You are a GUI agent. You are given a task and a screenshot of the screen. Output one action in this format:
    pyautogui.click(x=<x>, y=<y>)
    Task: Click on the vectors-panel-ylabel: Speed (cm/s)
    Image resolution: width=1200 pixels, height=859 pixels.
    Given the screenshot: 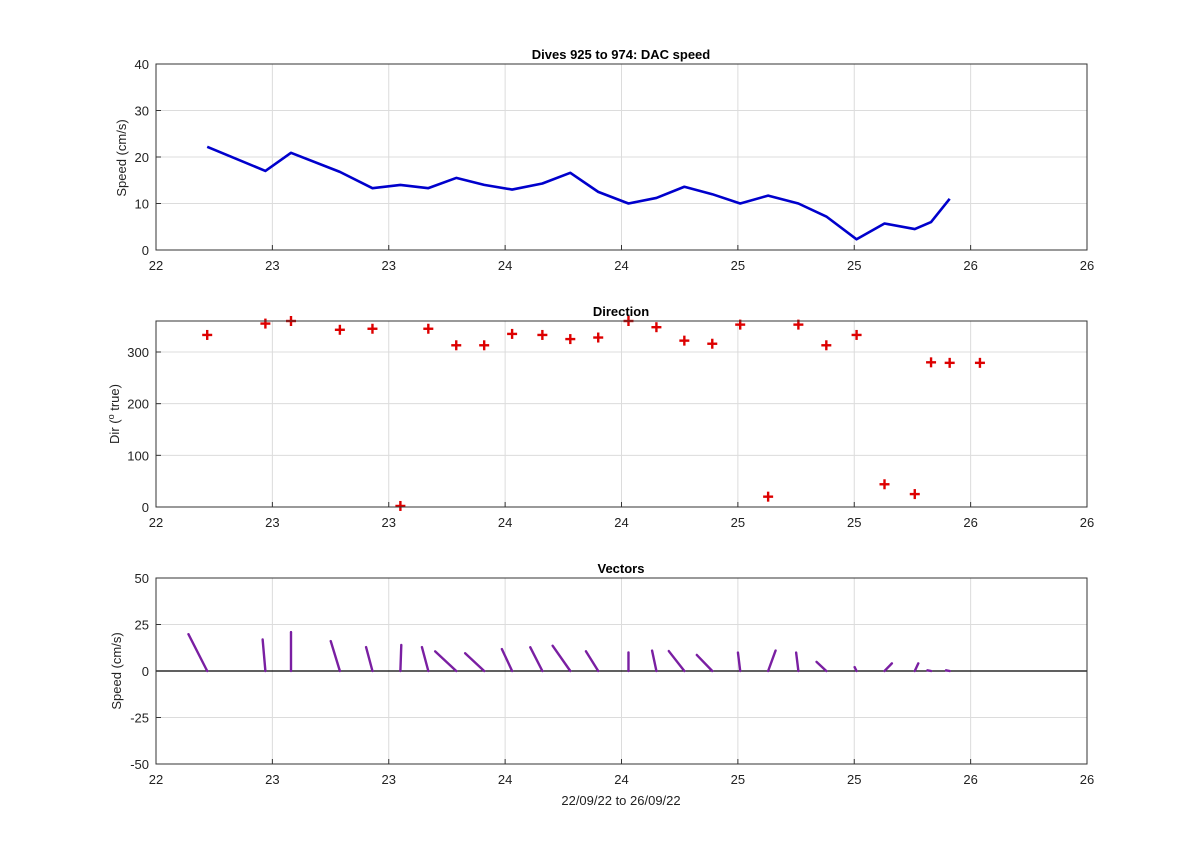 What is the action you would take?
    pyautogui.click(x=116, y=670)
    